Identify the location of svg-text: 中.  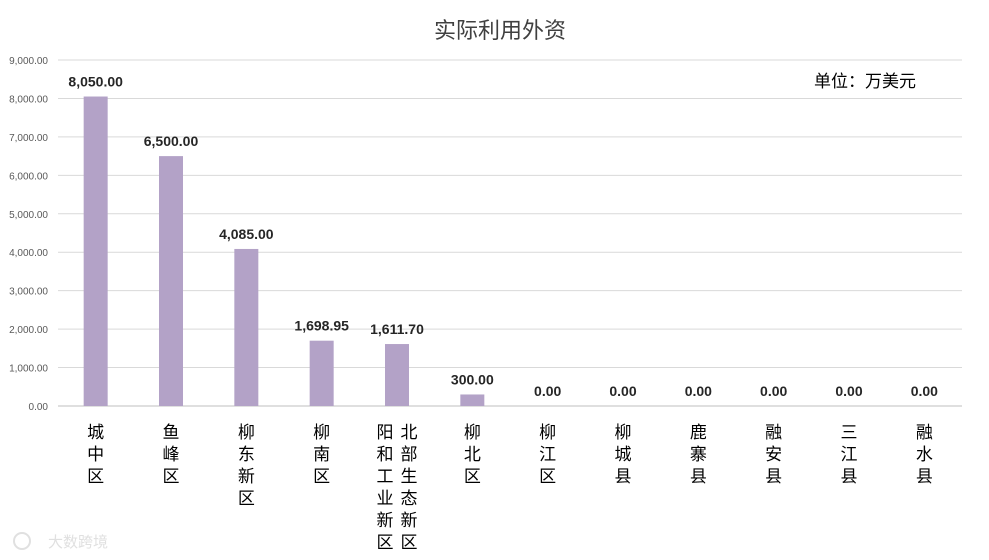
(95, 455).